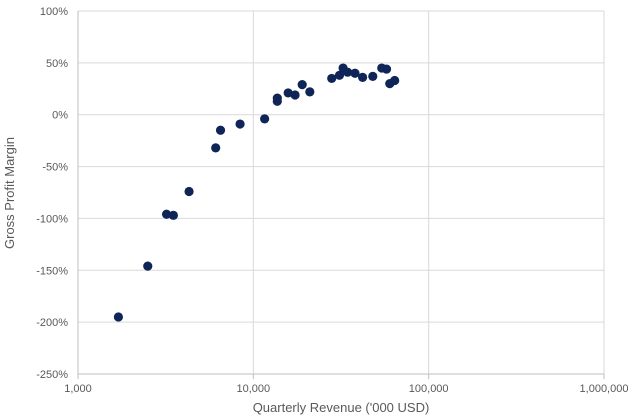  What do you see at coordinates (341, 407) in the screenshot?
I see `x-axis-title: Quarterly Revenue ('000 USD)` at bounding box center [341, 407].